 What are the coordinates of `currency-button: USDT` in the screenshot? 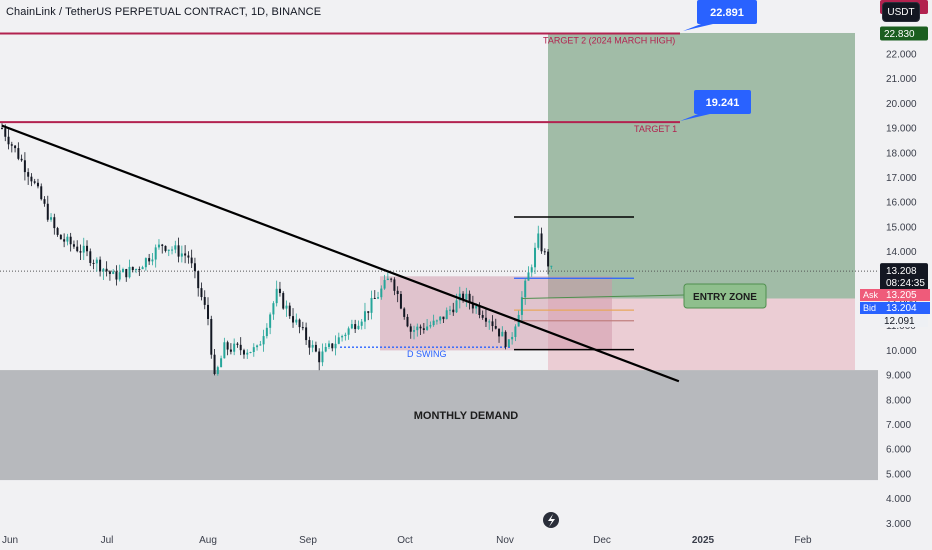 It's located at (901, 12).